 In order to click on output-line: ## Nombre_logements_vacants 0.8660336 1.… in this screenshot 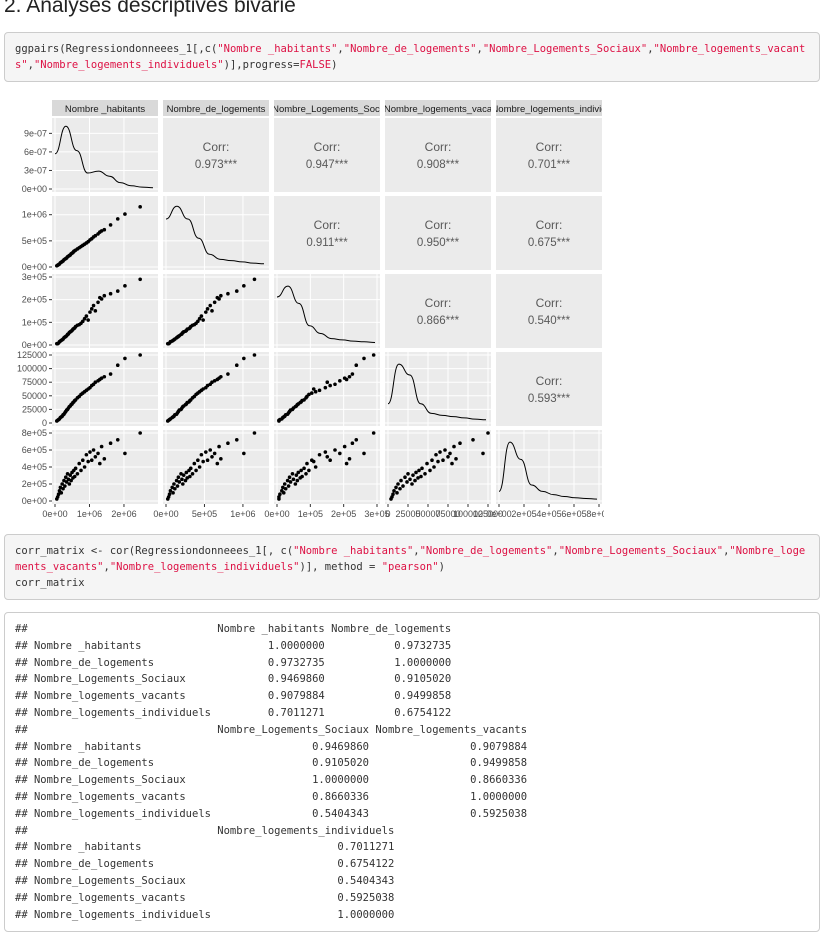, I will do `click(271, 796)`.